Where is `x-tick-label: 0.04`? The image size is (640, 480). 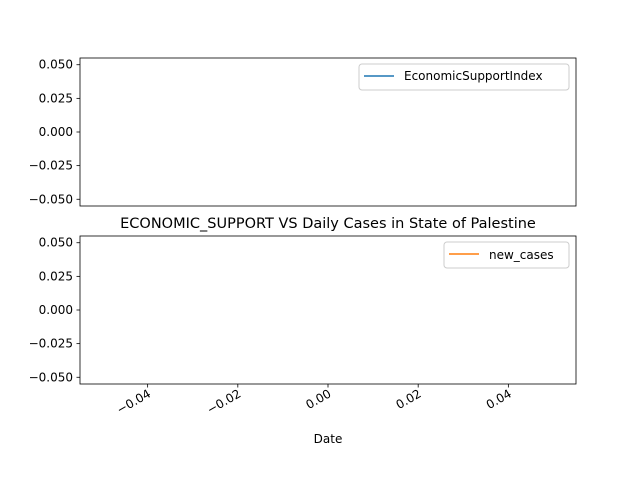 x-tick-label: 0.04 is located at coordinates (499, 398).